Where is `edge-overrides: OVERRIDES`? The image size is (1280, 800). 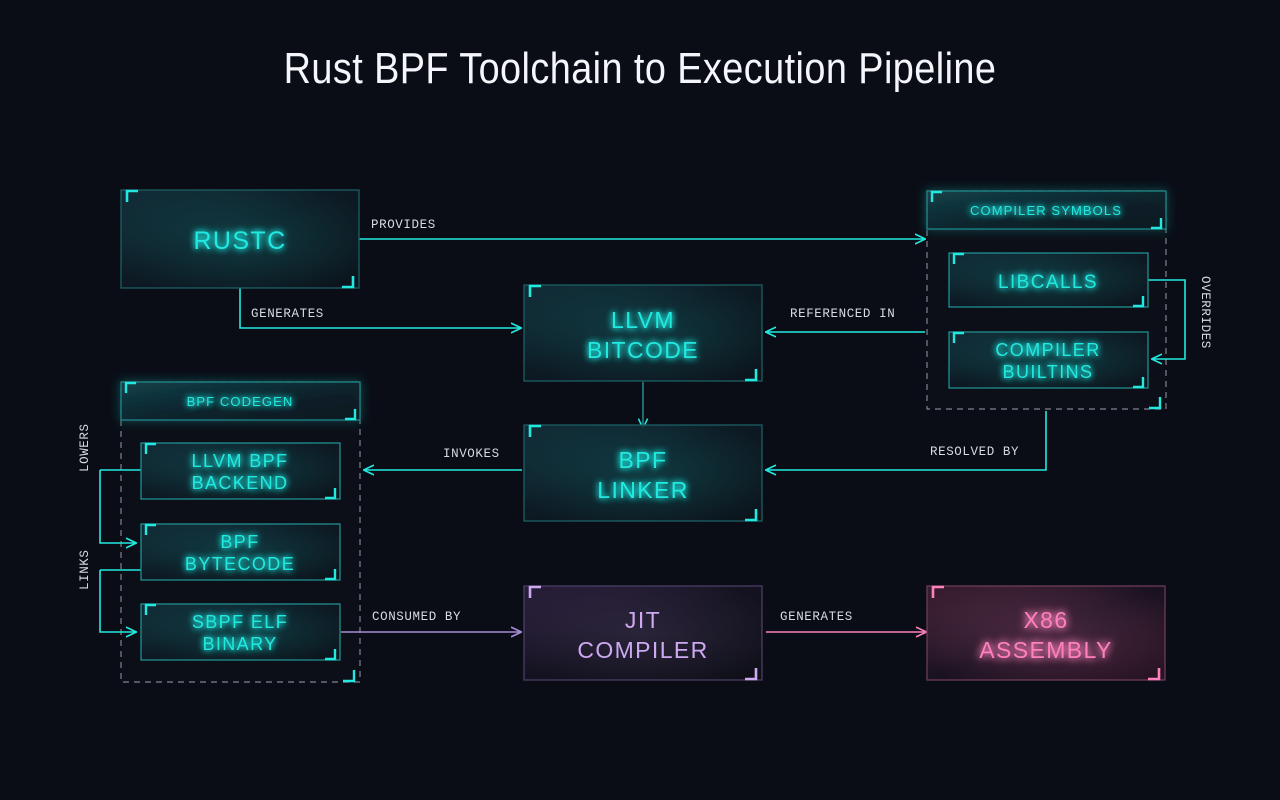
edge-overrides: OVERRIDES is located at coordinates (1181, 317).